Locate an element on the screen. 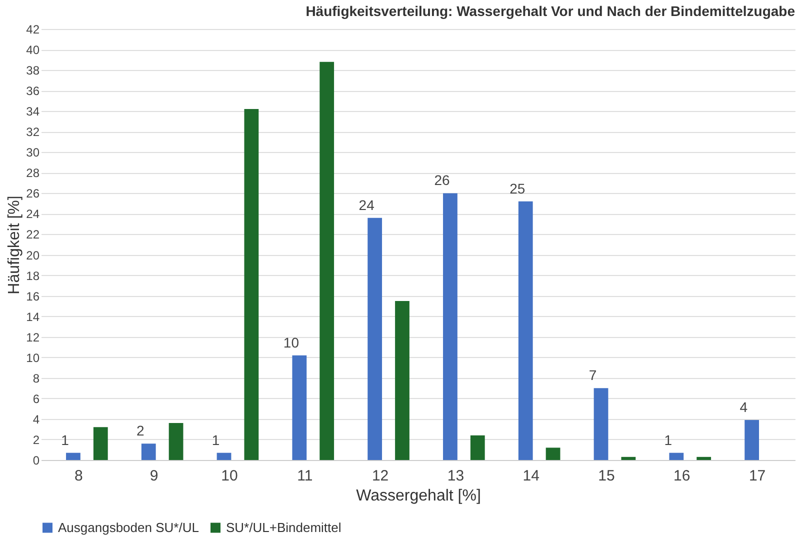 Image resolution: width=808 pixels, height=546 pixels. y-tick-label: 28 is located at coordinates (33, 173).